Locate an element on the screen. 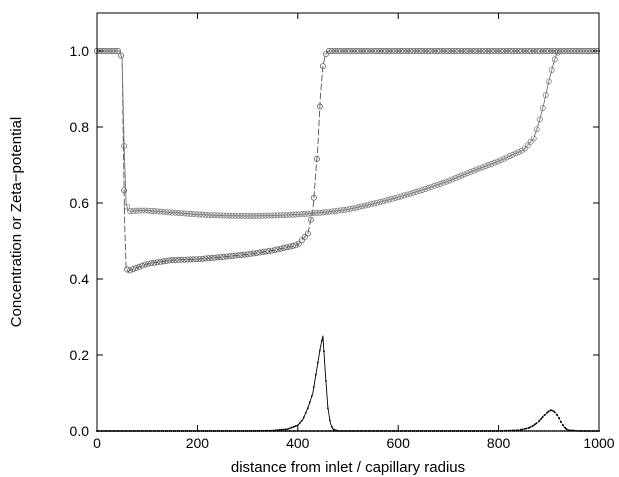  series-line is located at coordinates (348, 420).